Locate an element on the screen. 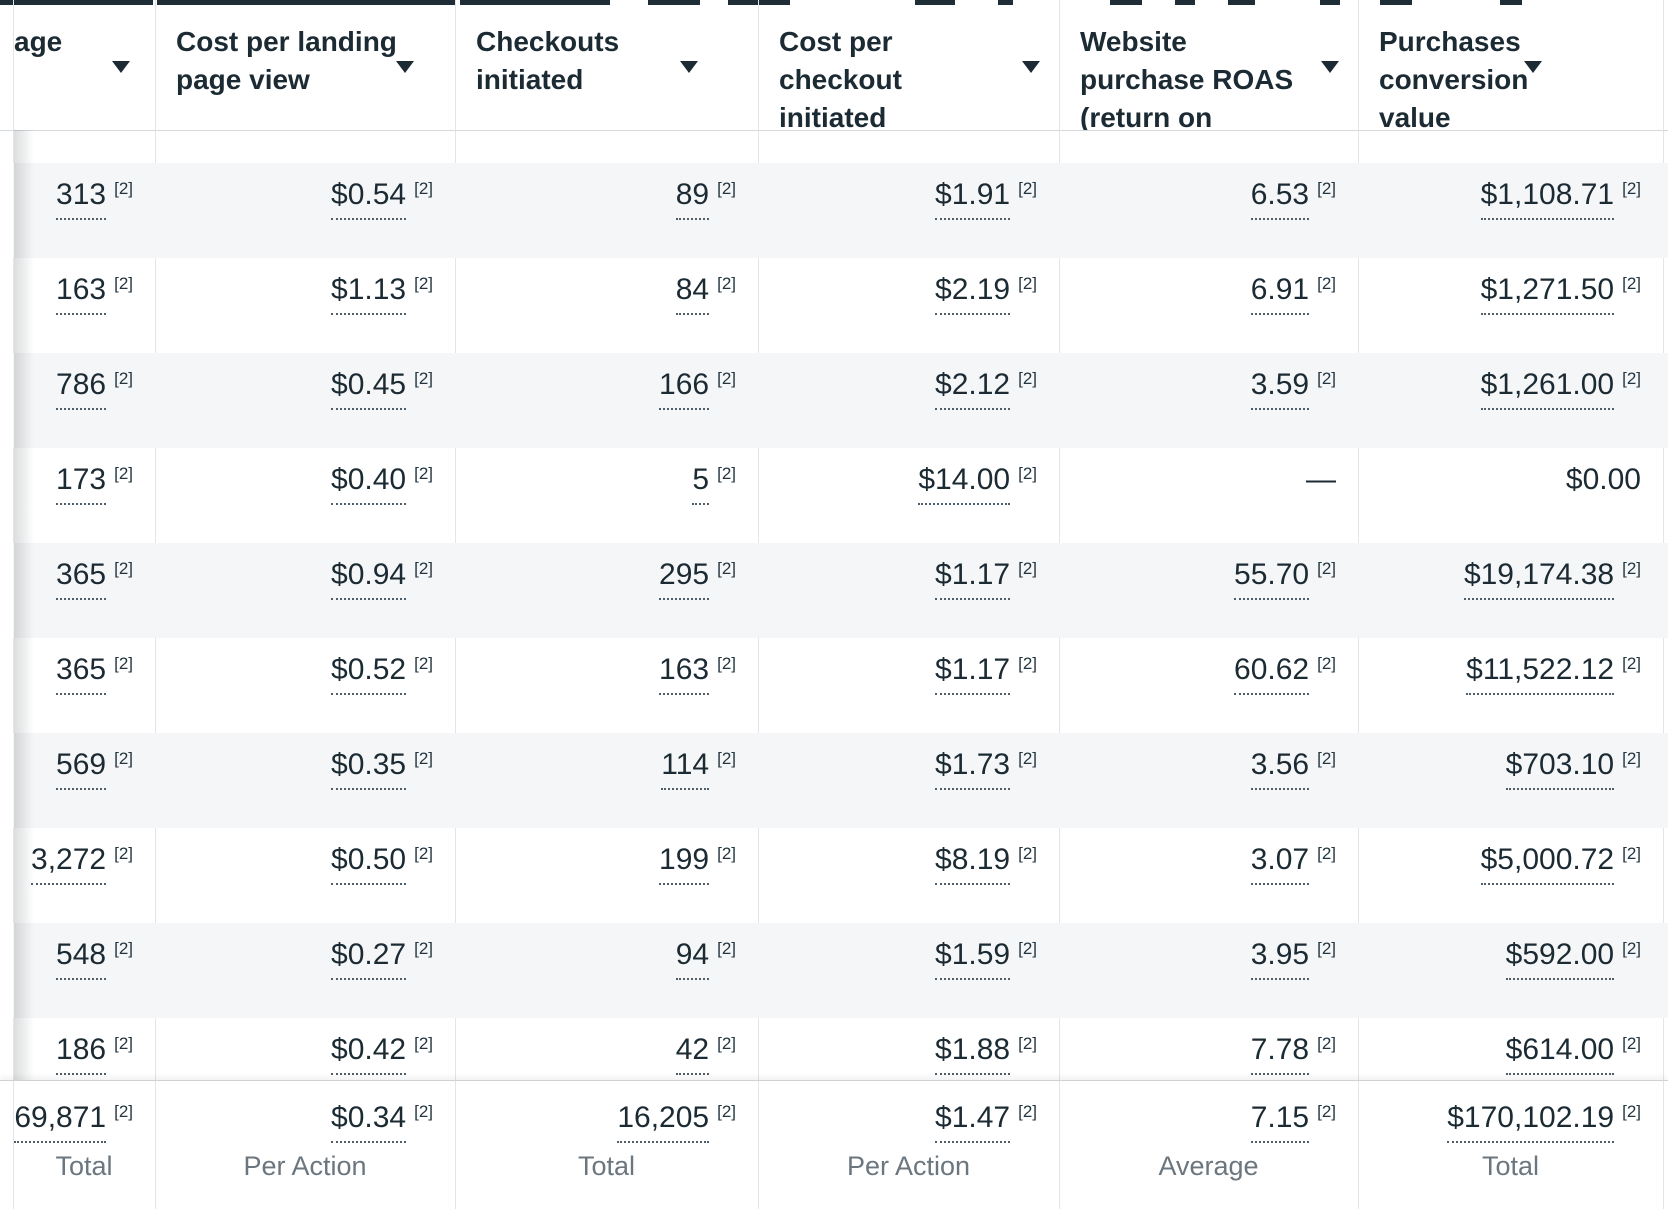  metric-value: $0.27 is located at coordinates (369, 958).